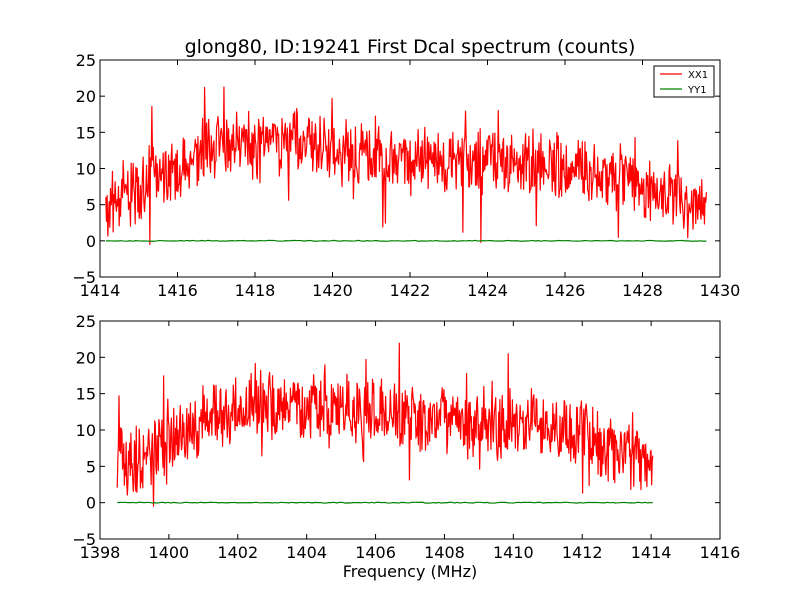 The width and height of the screenshot is (800, 600). What do you see at coordinates (565, 290) in the screenshot?
I see `x-tick-label: 1426` at bounding box center [565, 290].